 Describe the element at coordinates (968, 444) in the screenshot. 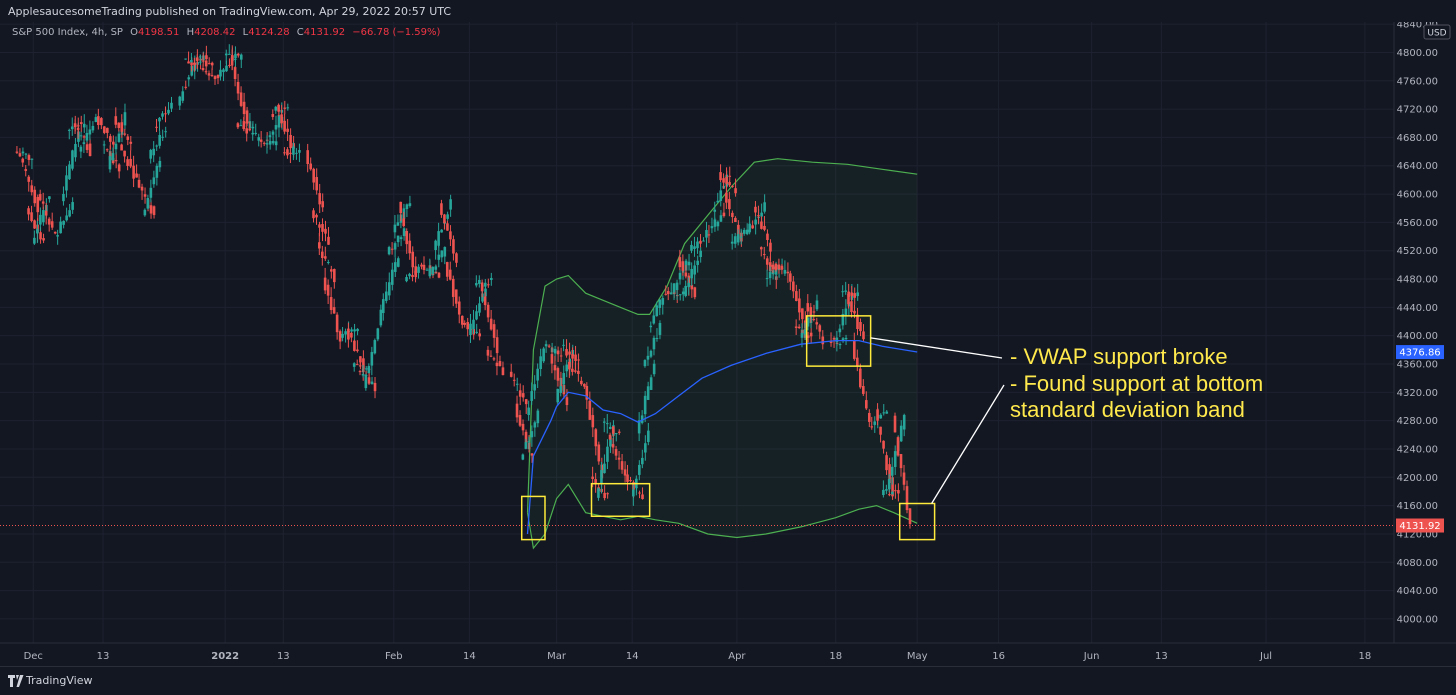

I see `pointer-band` at that location.